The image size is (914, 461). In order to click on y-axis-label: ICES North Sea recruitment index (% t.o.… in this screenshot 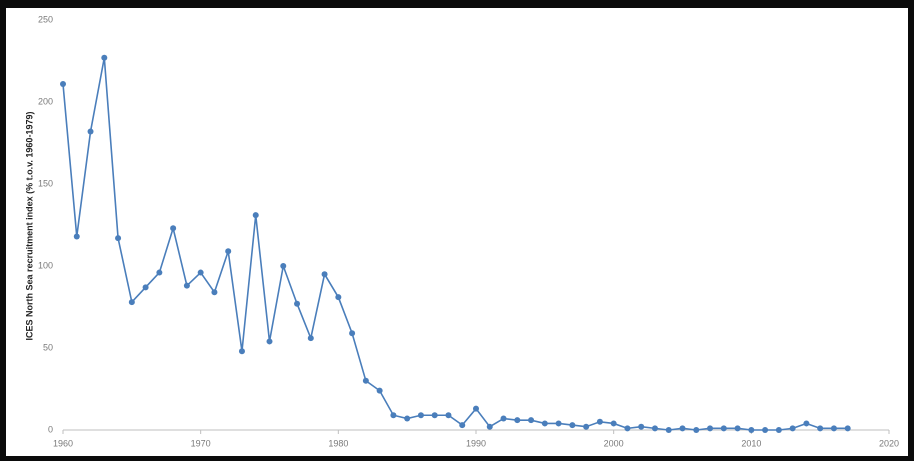, I will do `click(29, 226)`.